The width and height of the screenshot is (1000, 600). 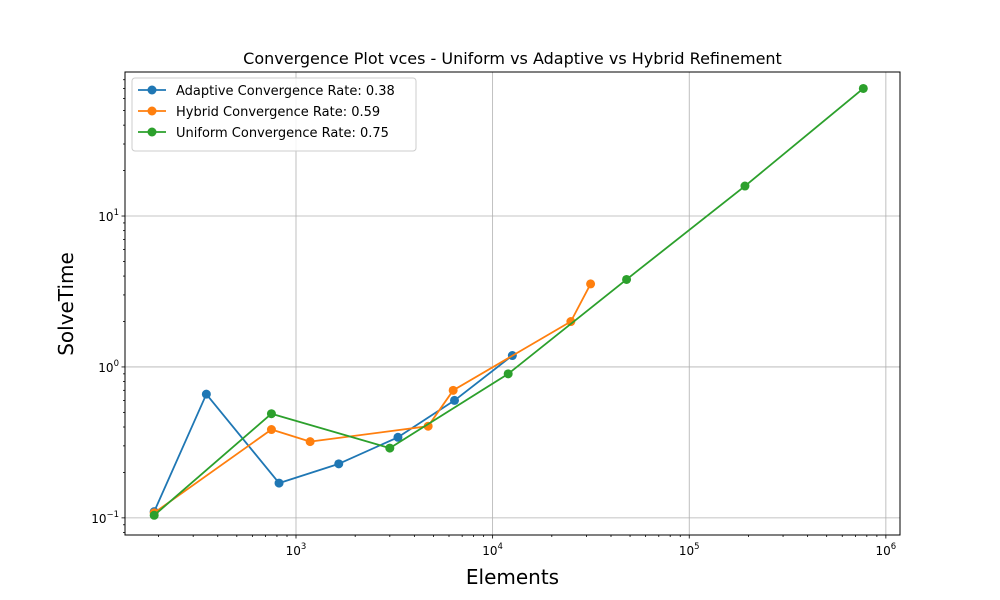 I want to click on y-tick-label: 10⁻¹, so click(x=105, y=518).